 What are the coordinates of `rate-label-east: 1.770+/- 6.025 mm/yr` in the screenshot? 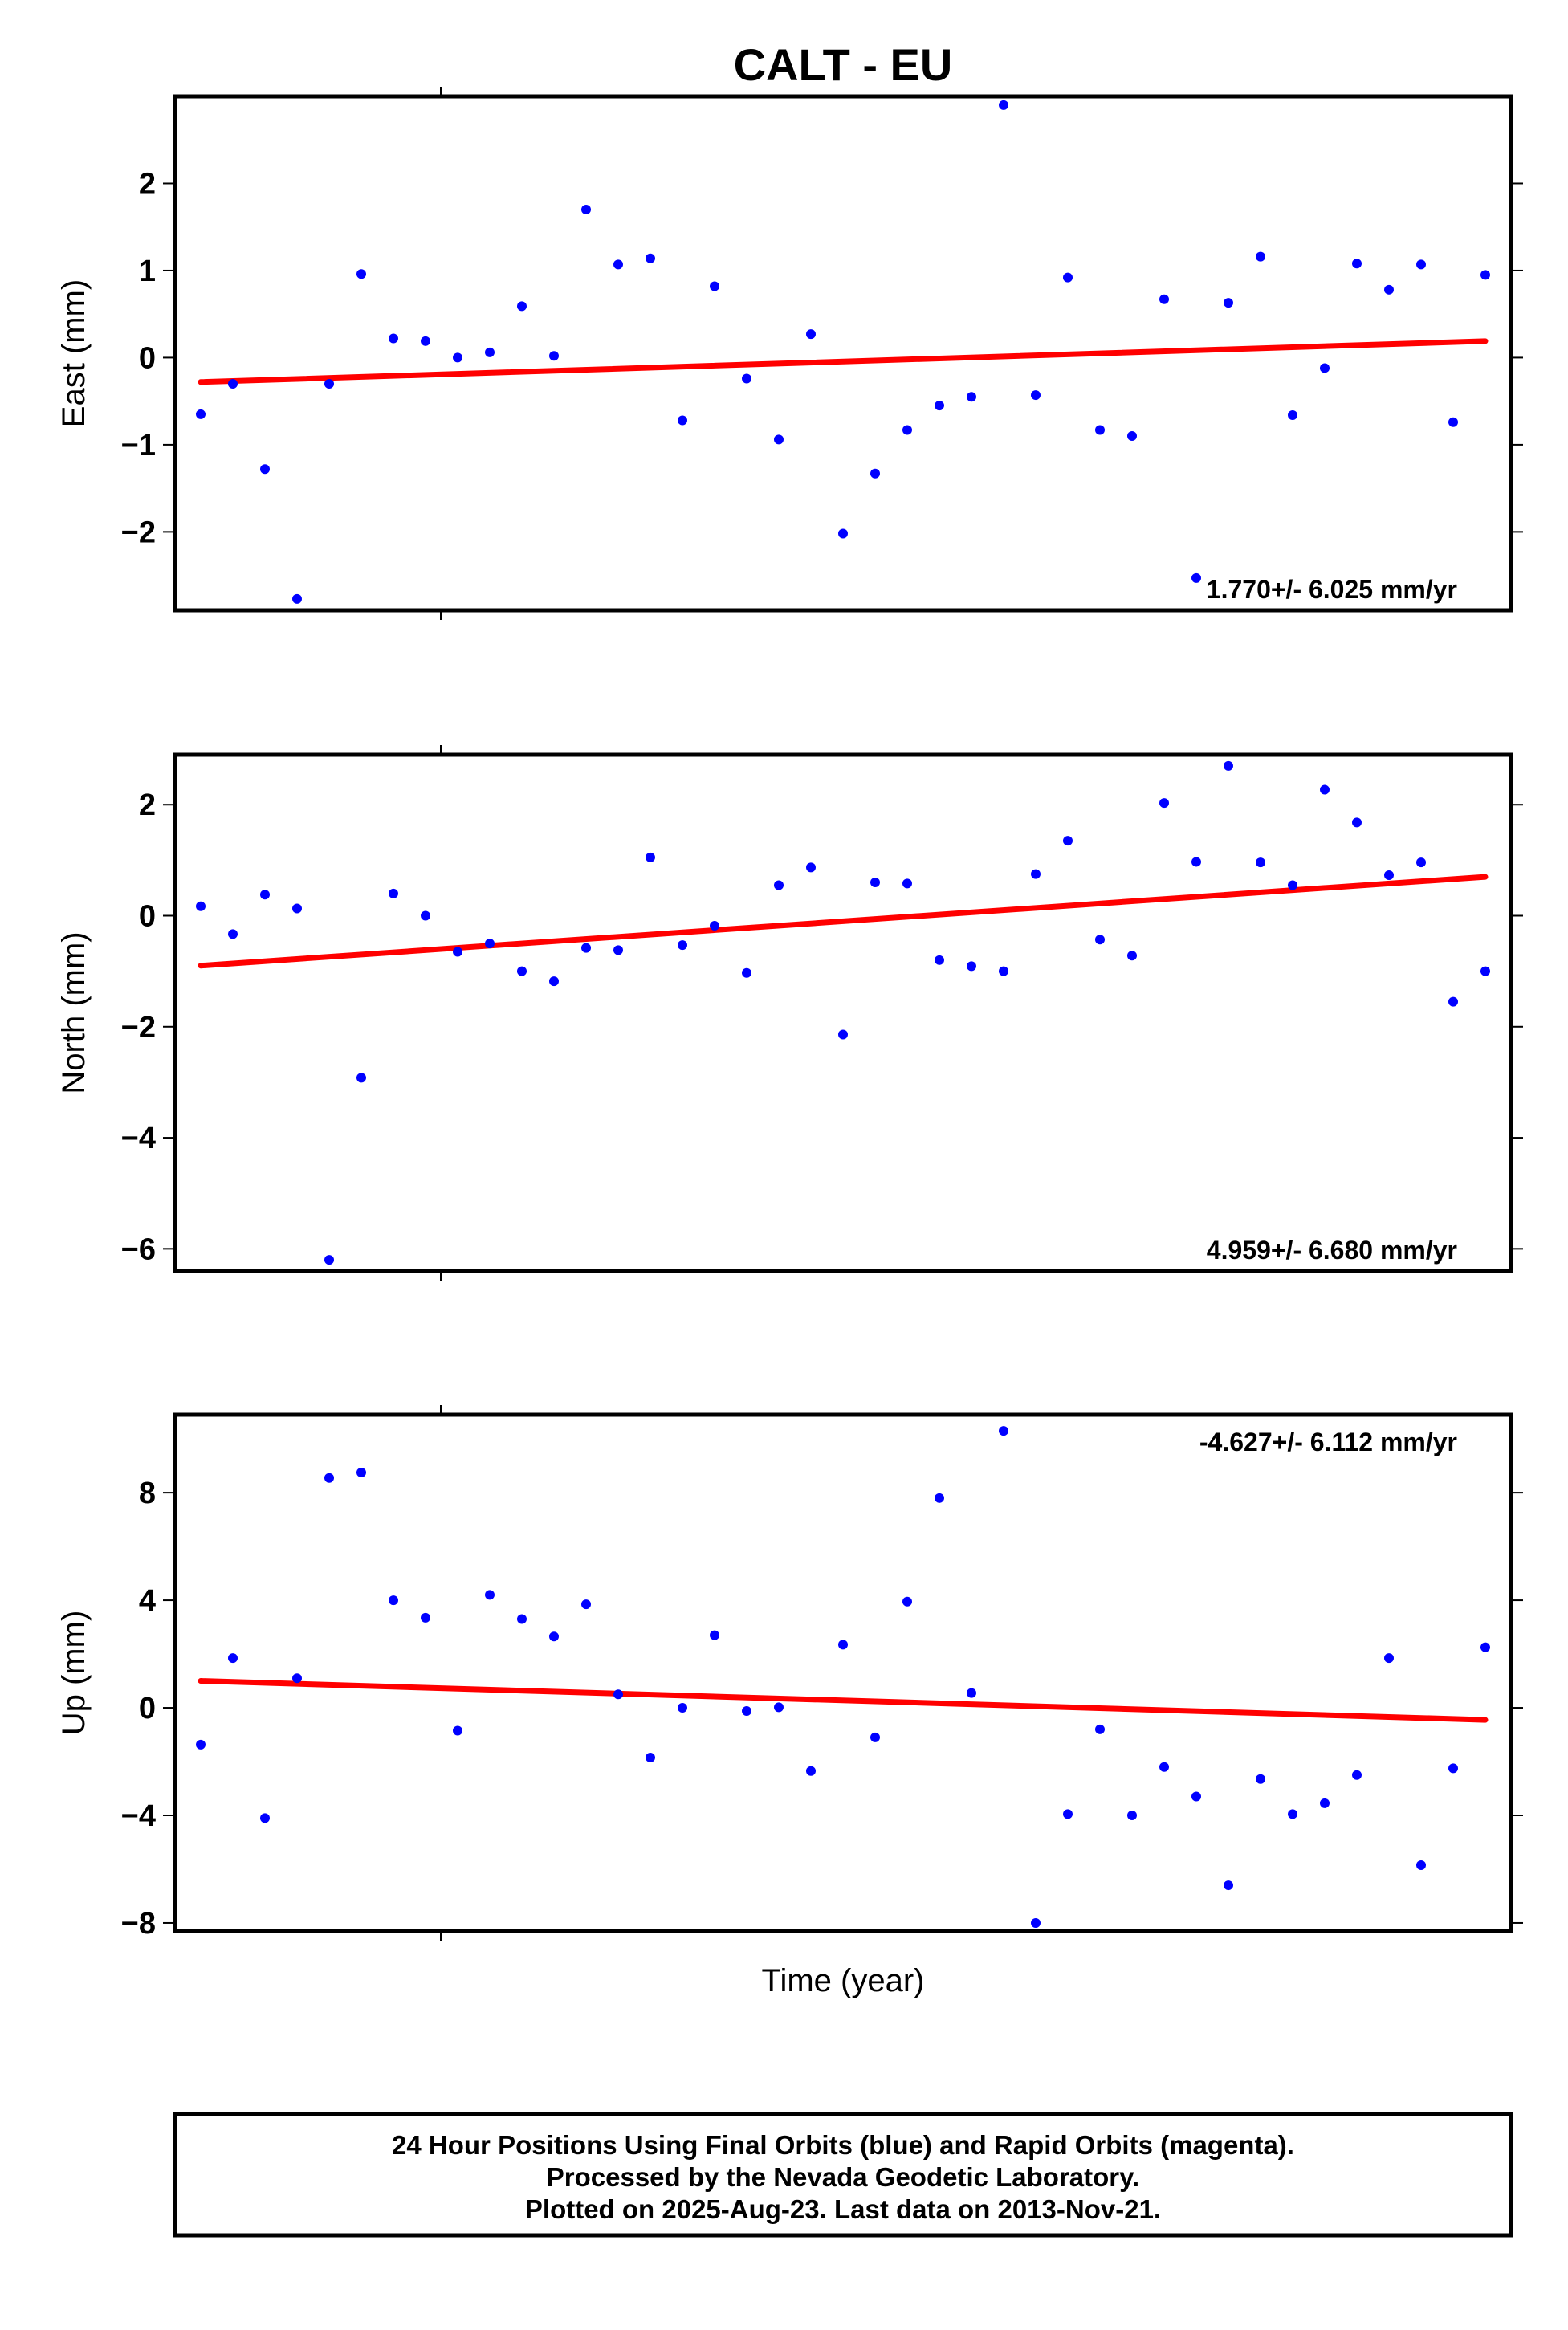 It's located at (1332, 589).